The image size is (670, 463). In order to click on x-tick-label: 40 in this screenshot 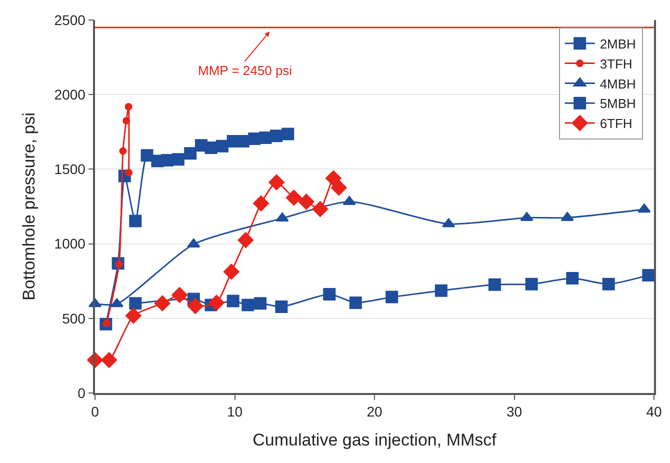, I will do `click(654, 412)`.